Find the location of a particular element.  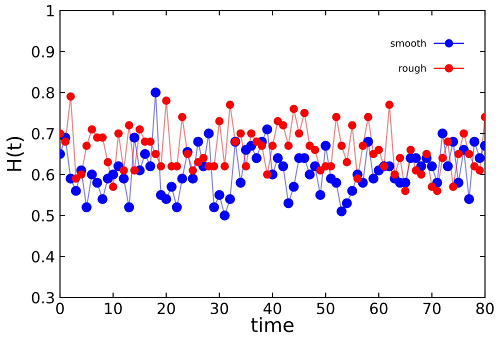

x-tick-label: 30 is located at coordinates (219, 308).